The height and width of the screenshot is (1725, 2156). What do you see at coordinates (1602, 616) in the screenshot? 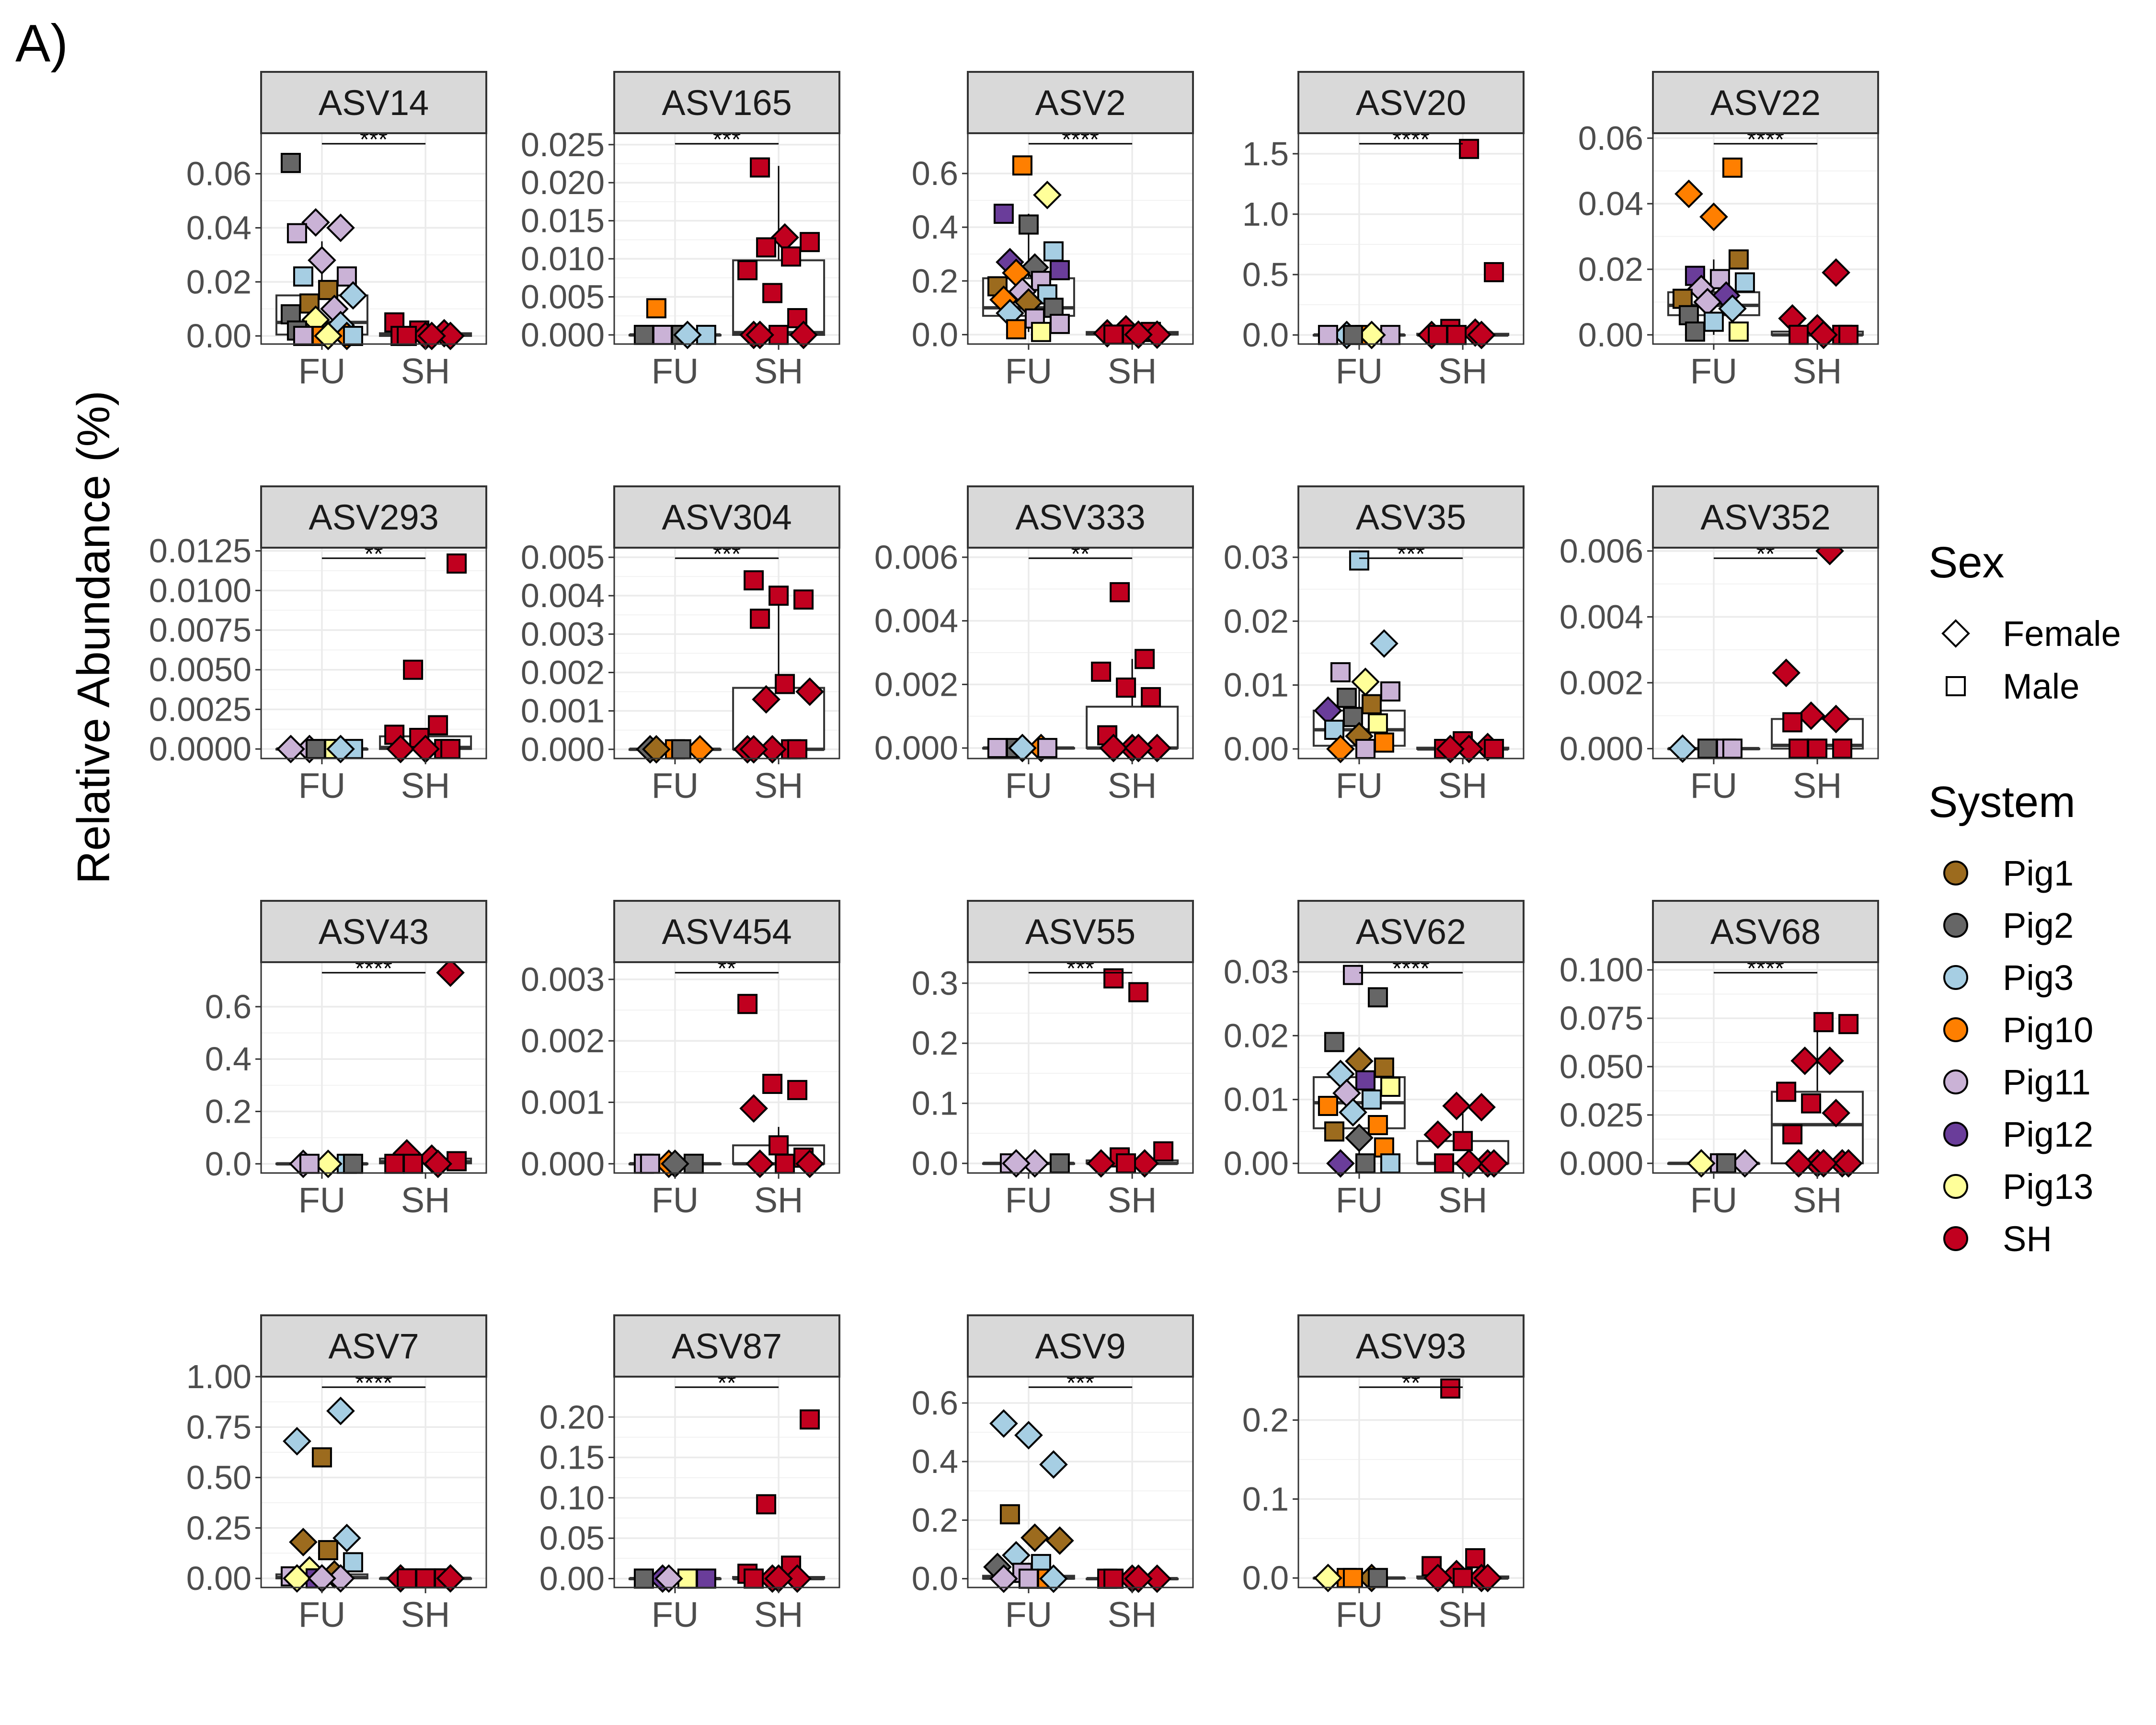
I see `y-tick-label: 0.004` at bounding box center [1602, 616].